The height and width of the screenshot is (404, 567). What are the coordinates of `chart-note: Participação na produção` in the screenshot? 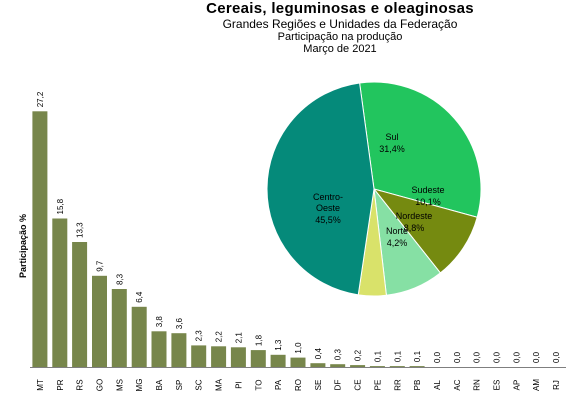 It's located at (340, 37).